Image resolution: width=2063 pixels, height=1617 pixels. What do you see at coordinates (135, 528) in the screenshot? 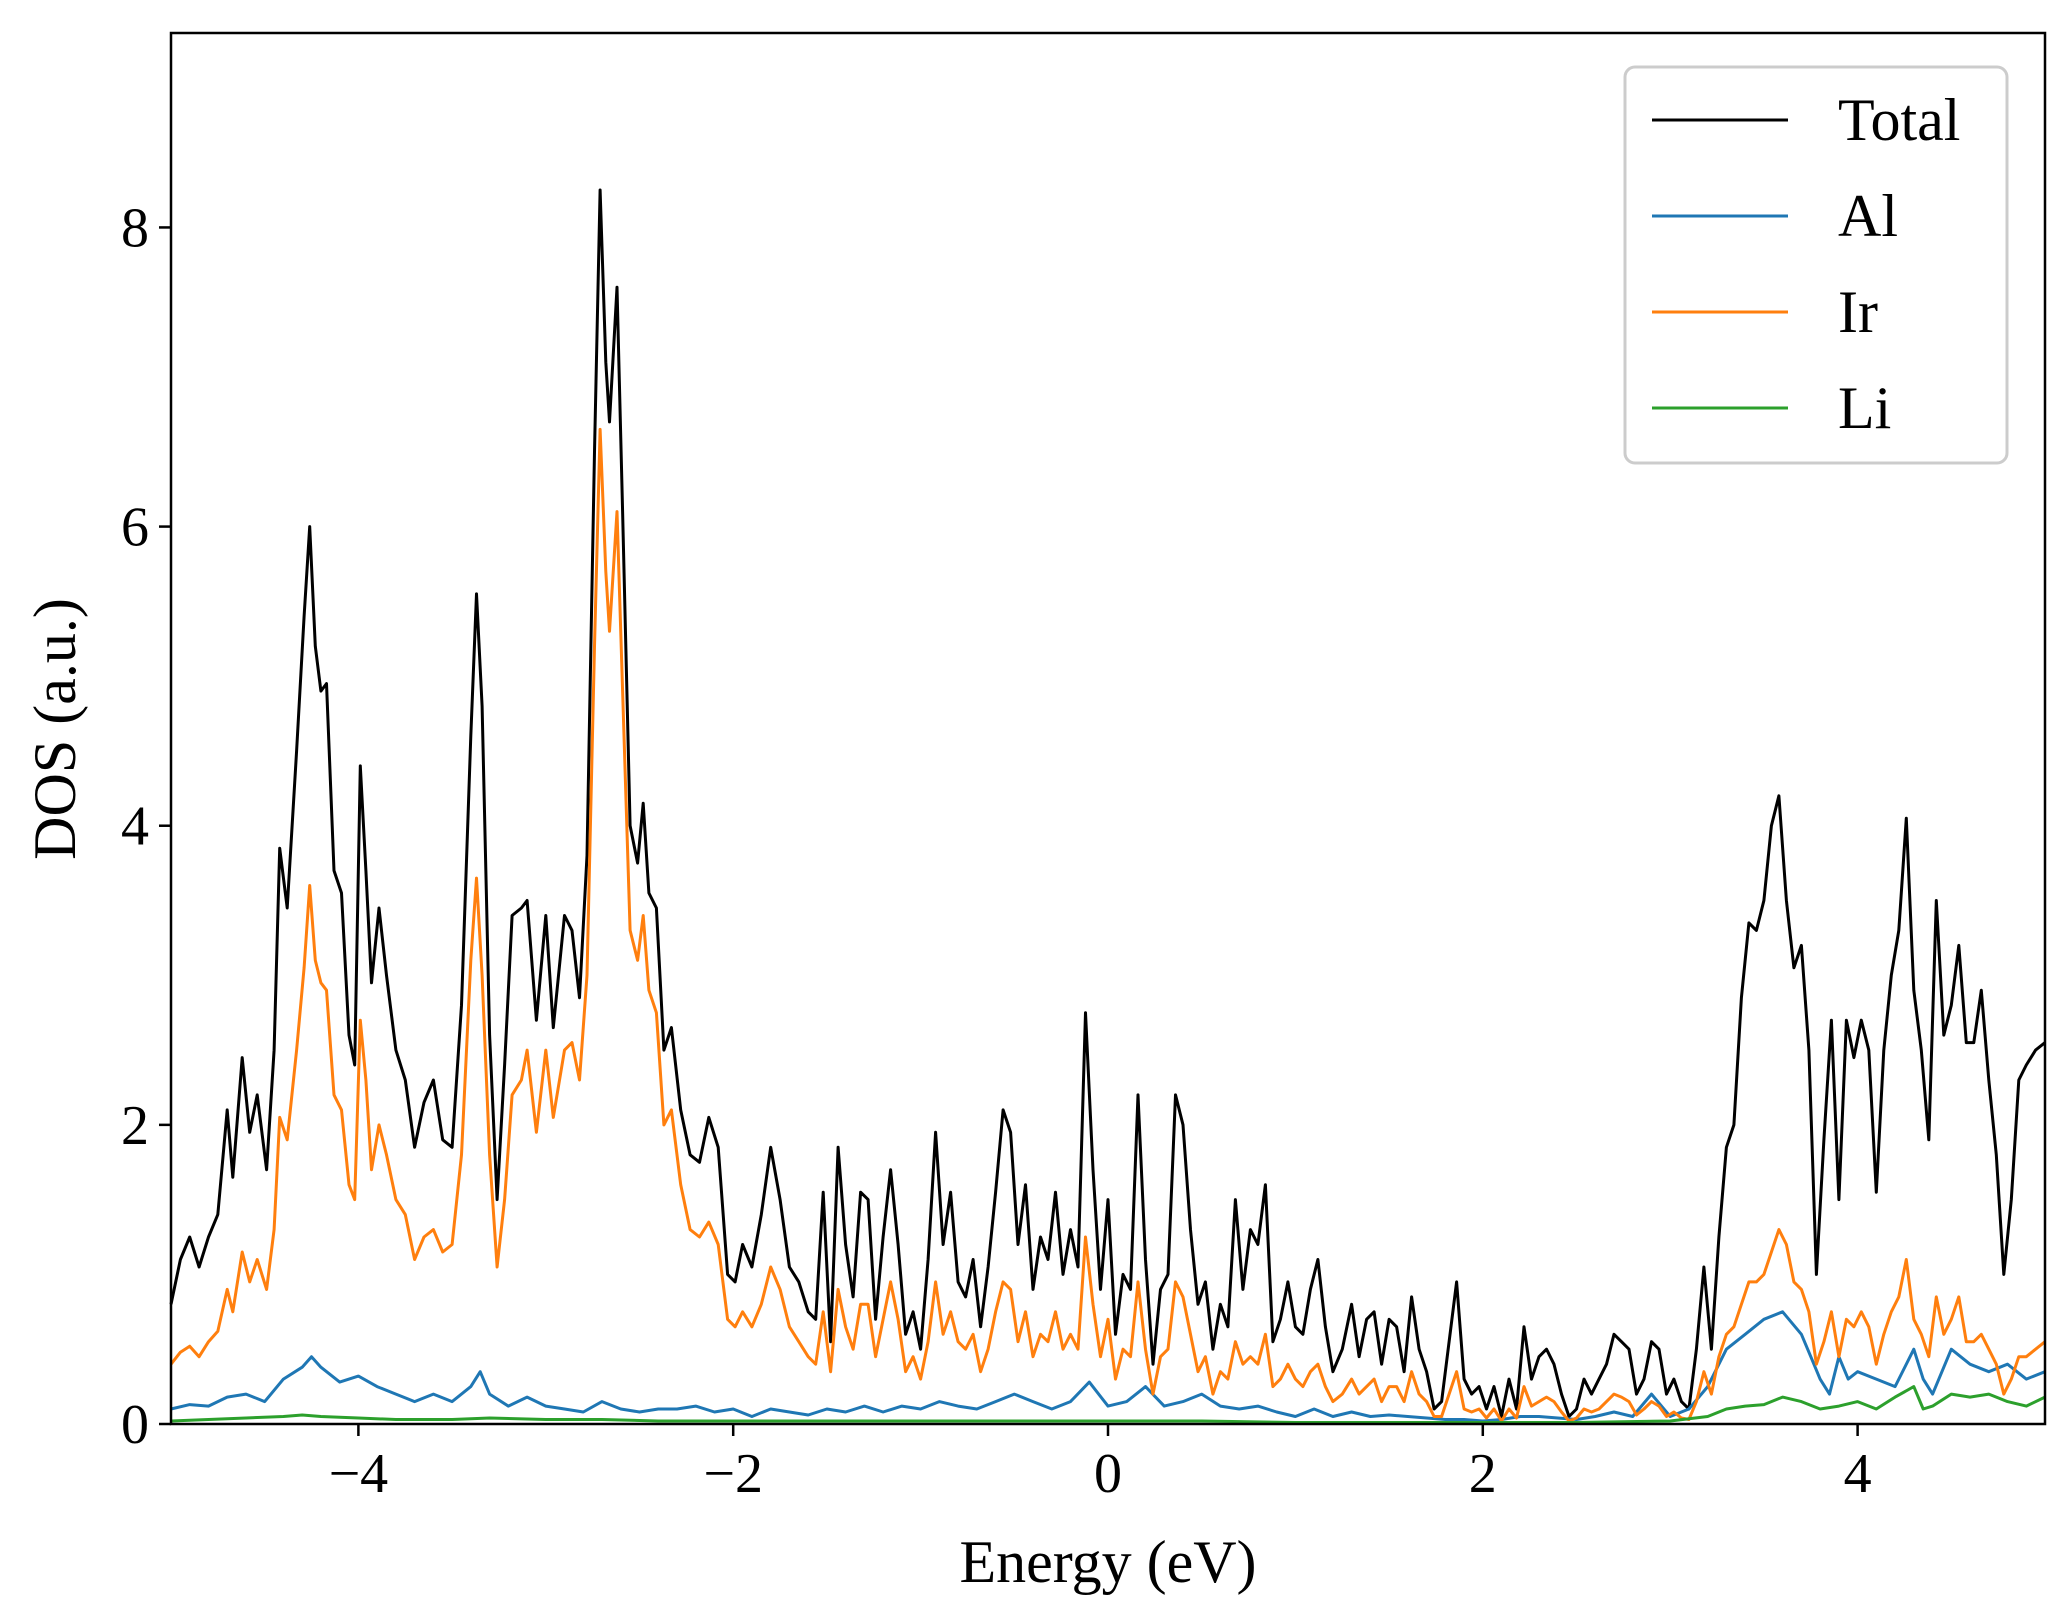
I see `y-tick-label: 6` at bounding box center [135, 528].